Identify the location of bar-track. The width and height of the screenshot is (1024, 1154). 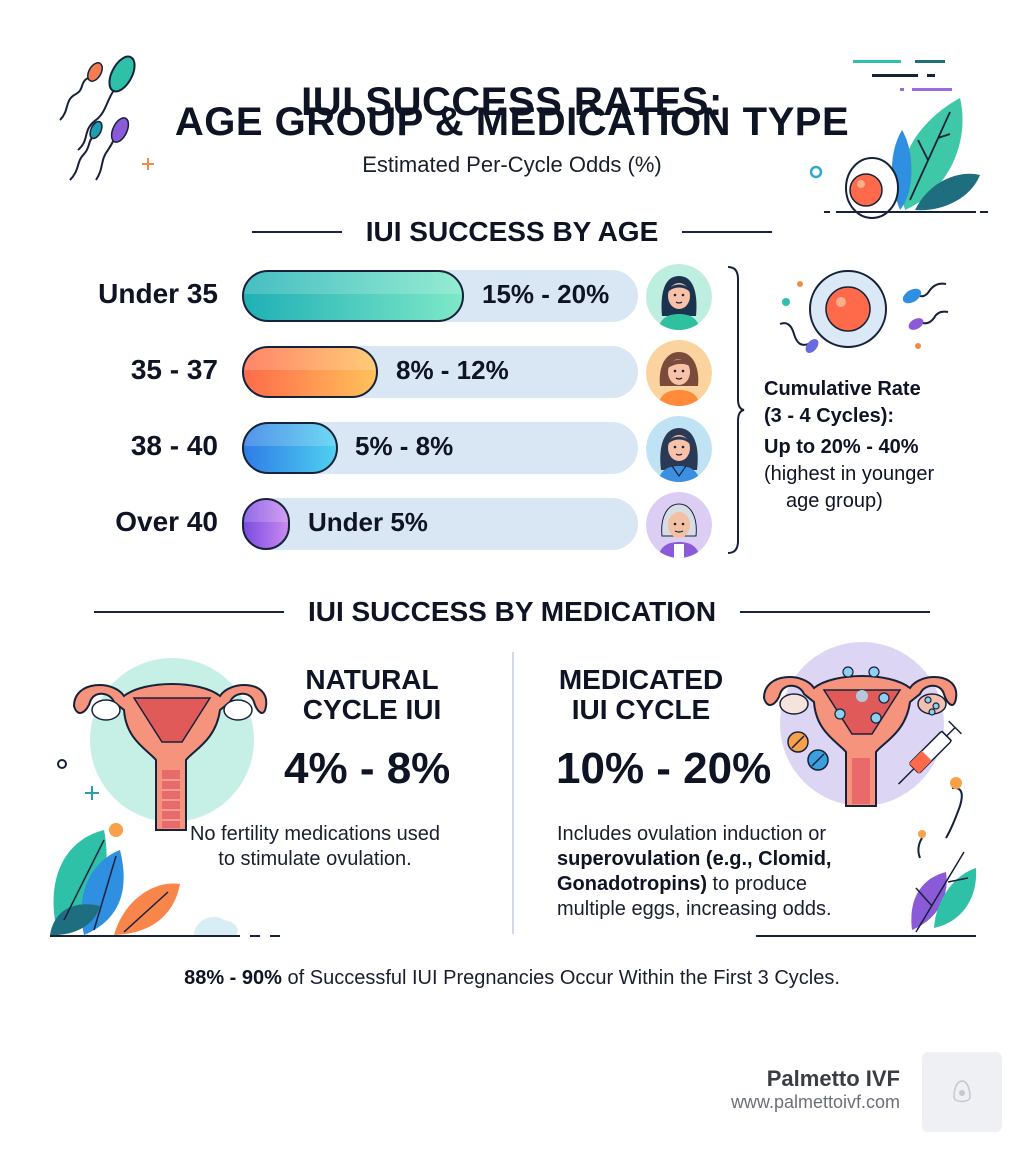
(440, 524).